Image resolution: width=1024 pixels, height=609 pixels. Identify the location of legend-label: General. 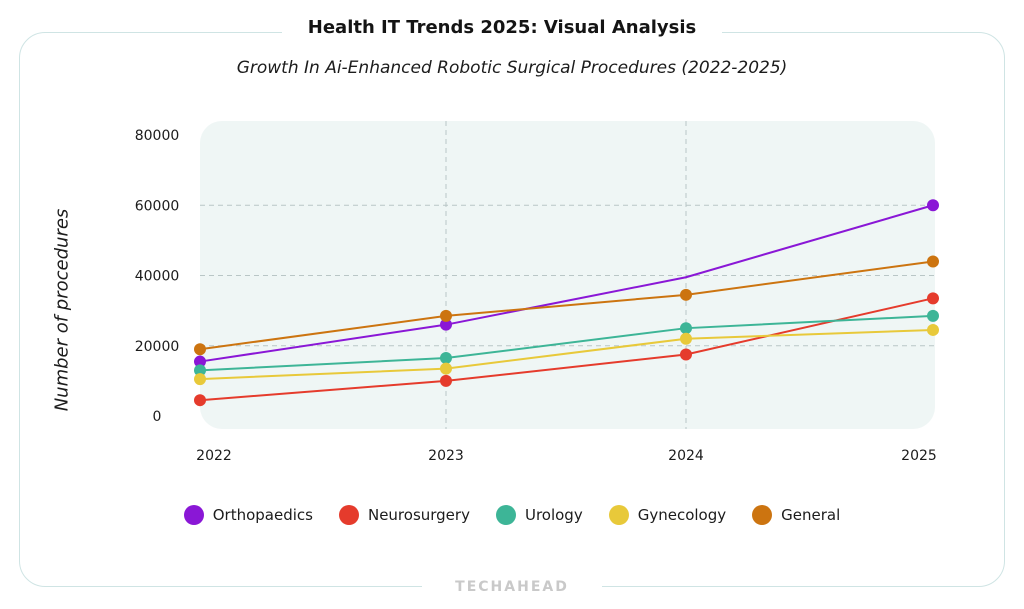
(811, 515).